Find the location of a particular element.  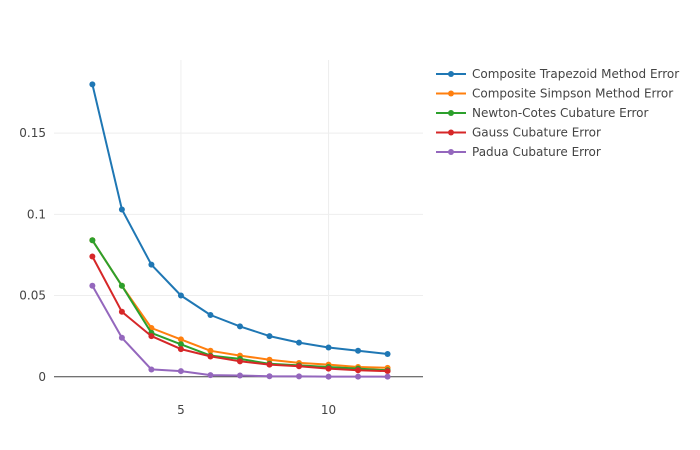

legend-item: Newton-Cotes Cubature Error is located at coordinates (542, 113).